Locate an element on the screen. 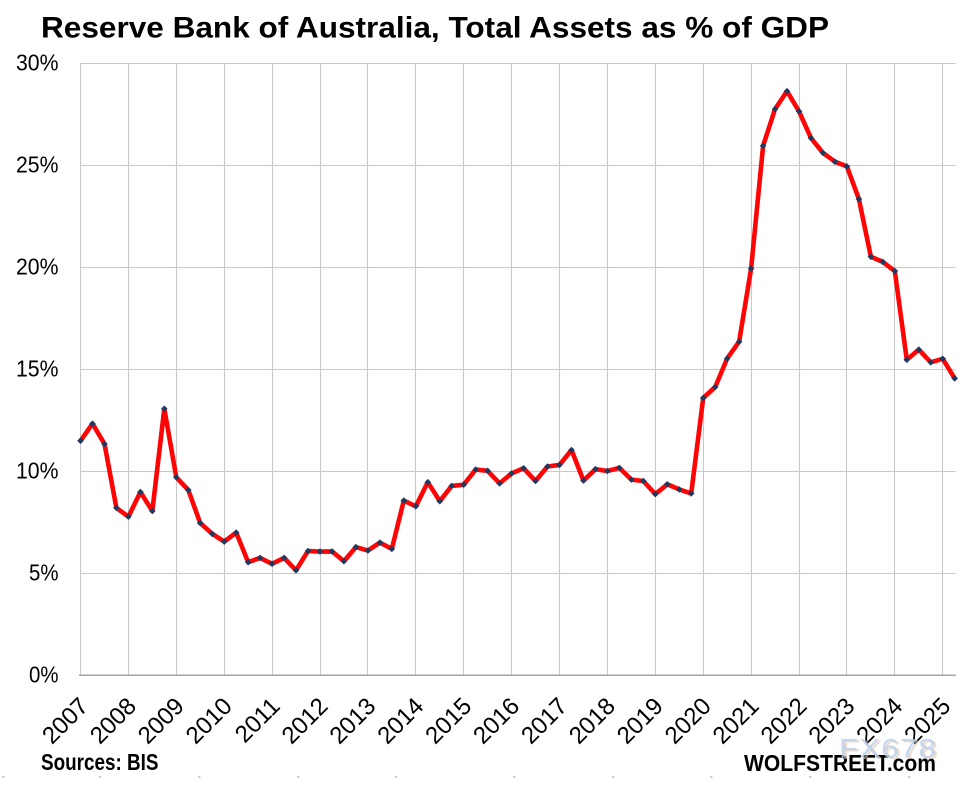  svg-text: 30% is located at coordinates (37, 63).